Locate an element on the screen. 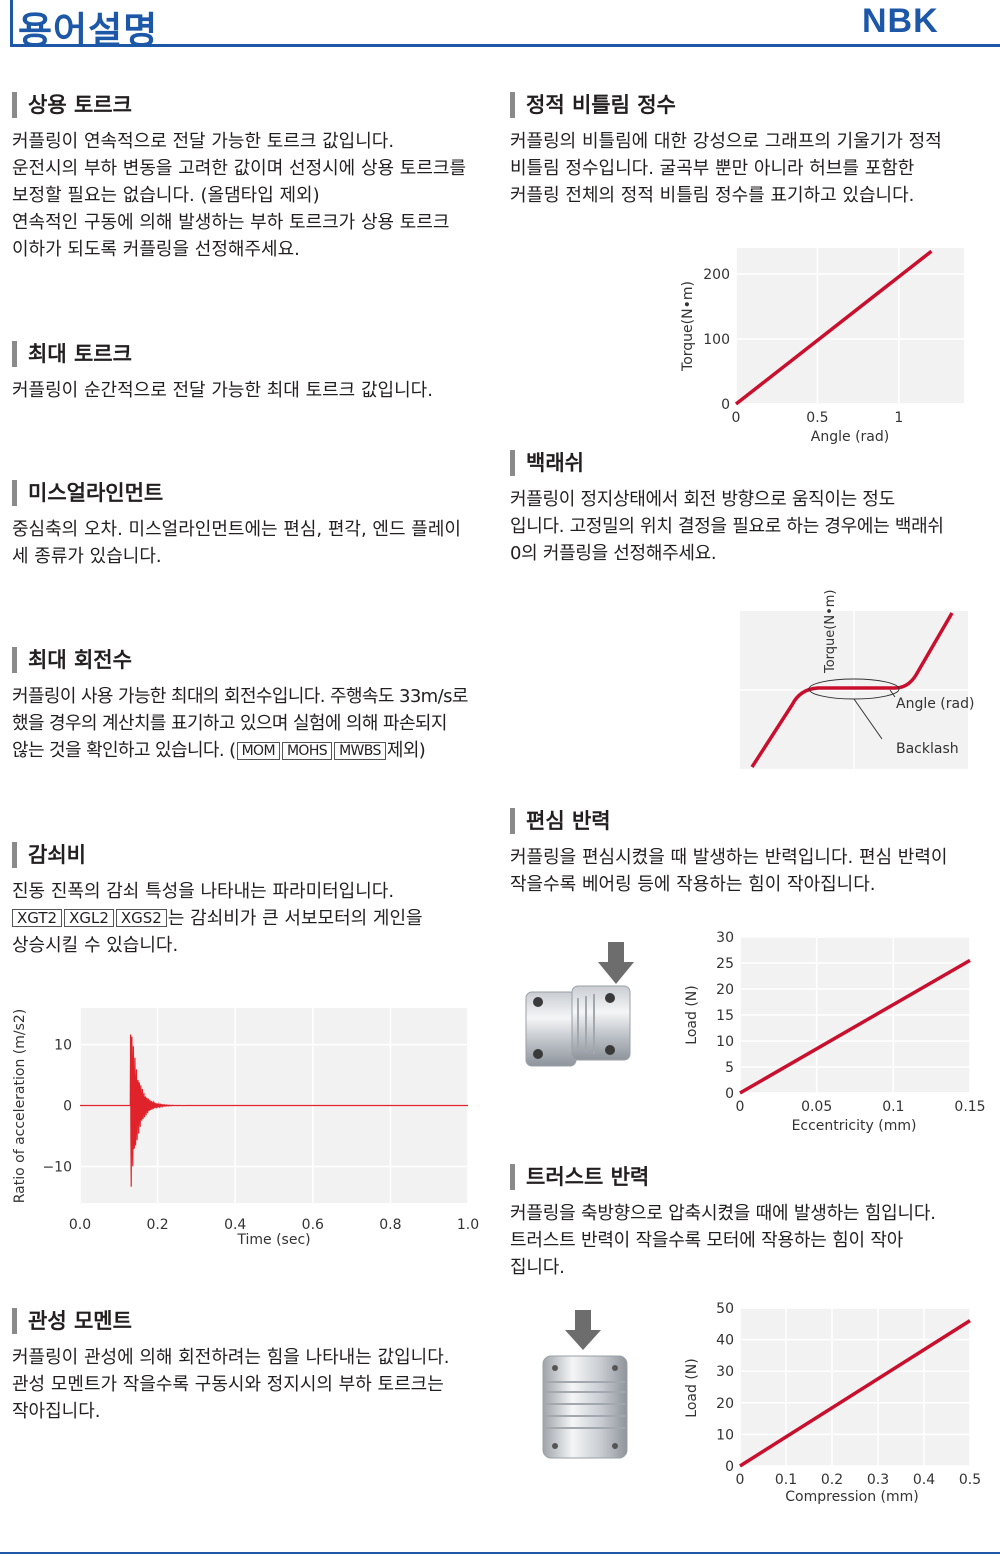  header-rule is located at coordinates (505, 45).